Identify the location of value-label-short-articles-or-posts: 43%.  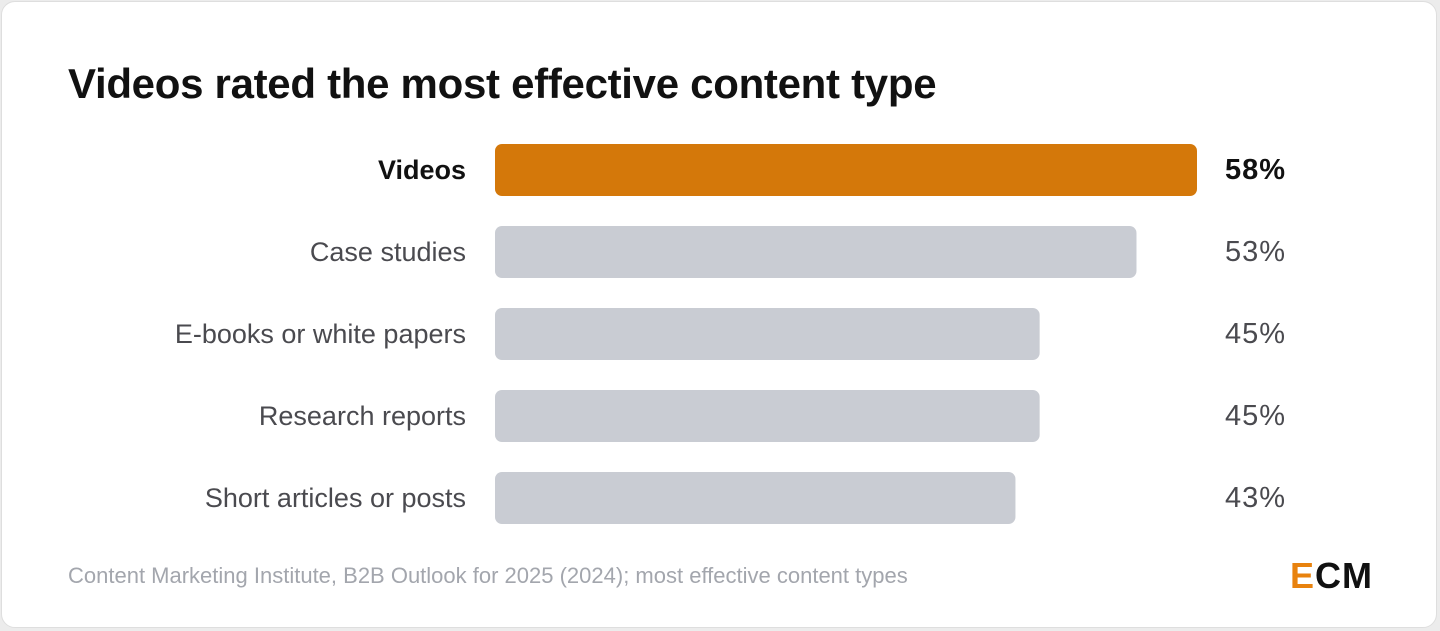
(1255, 498).